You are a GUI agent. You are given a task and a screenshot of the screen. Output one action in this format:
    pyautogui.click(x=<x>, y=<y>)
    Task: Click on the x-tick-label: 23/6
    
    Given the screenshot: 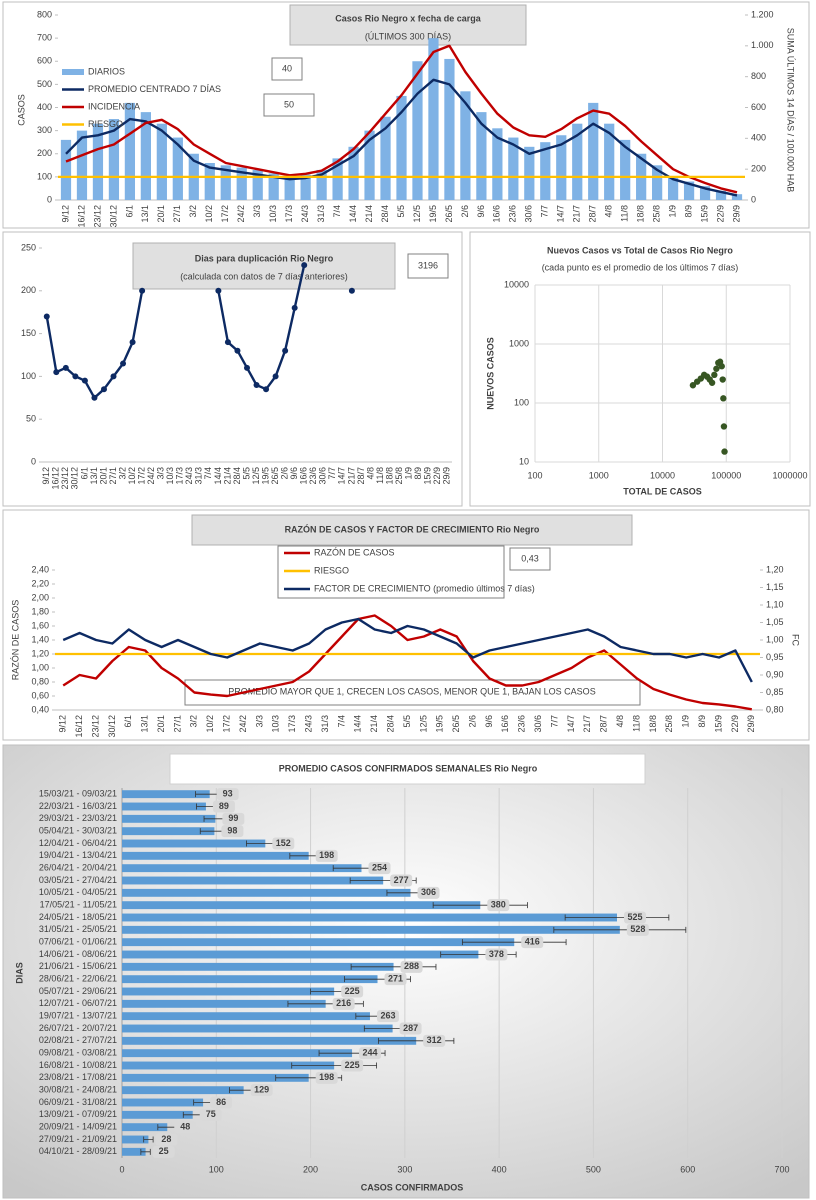 What is the action you would take?
    pyautogui.click(x=513, y=214)
    